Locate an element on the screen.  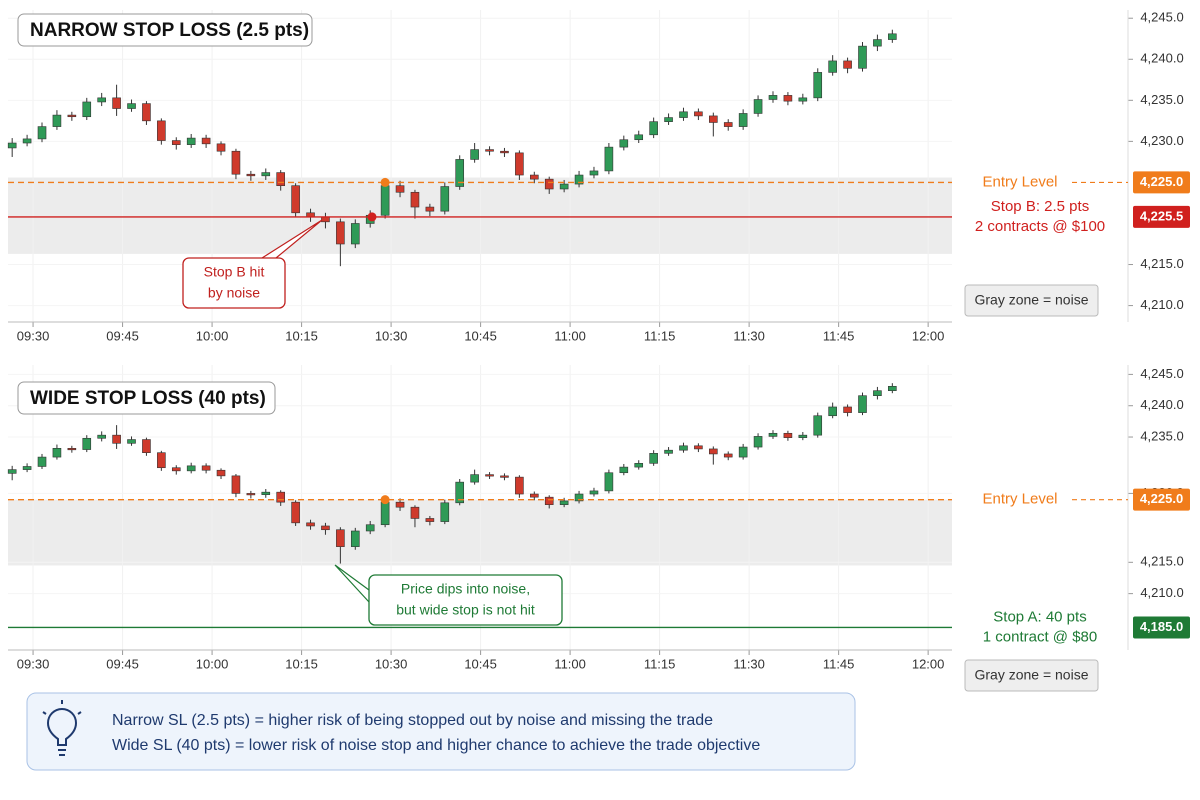
y-tick-label: 4,235.0 is located at coordinates (1161, 99).